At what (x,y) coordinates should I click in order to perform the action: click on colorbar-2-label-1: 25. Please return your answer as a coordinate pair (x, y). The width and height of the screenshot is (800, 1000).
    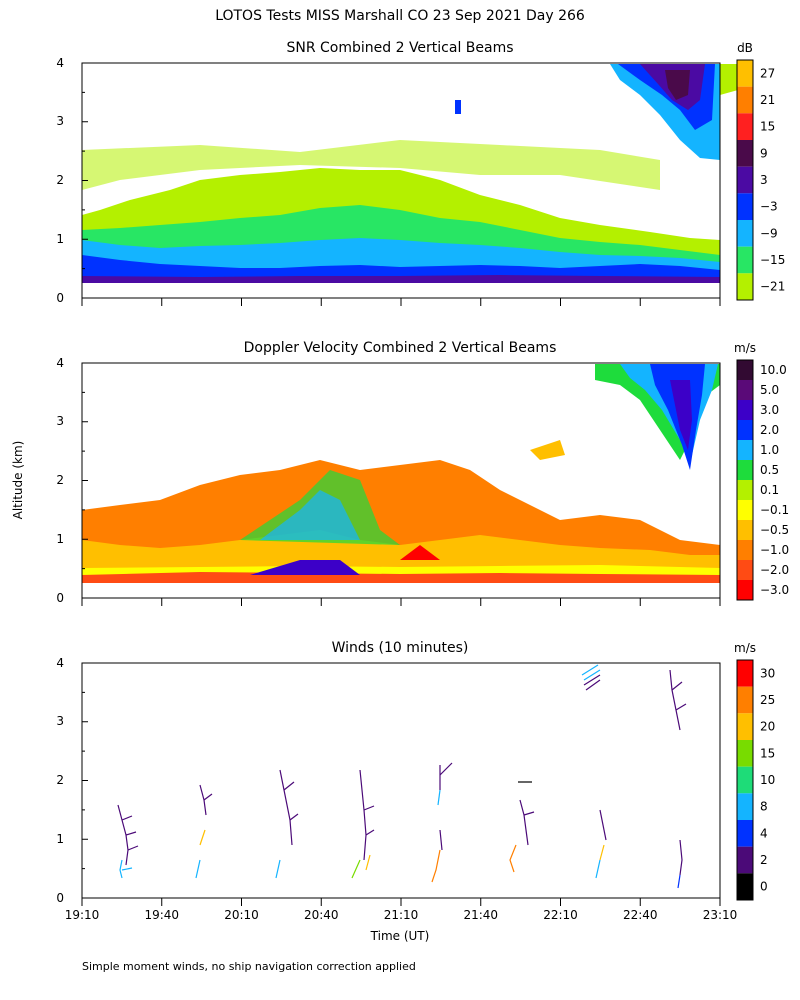
    Looking at the image, I should click on (767, 700).